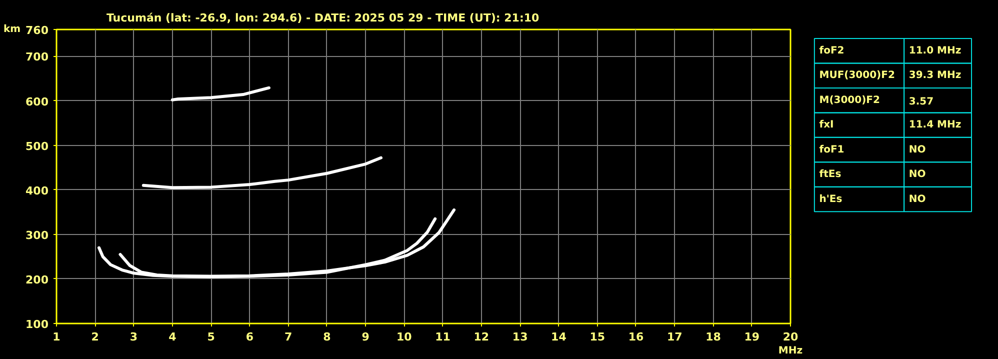  I want to click on y-tick-label: 400, so click(37, 191).